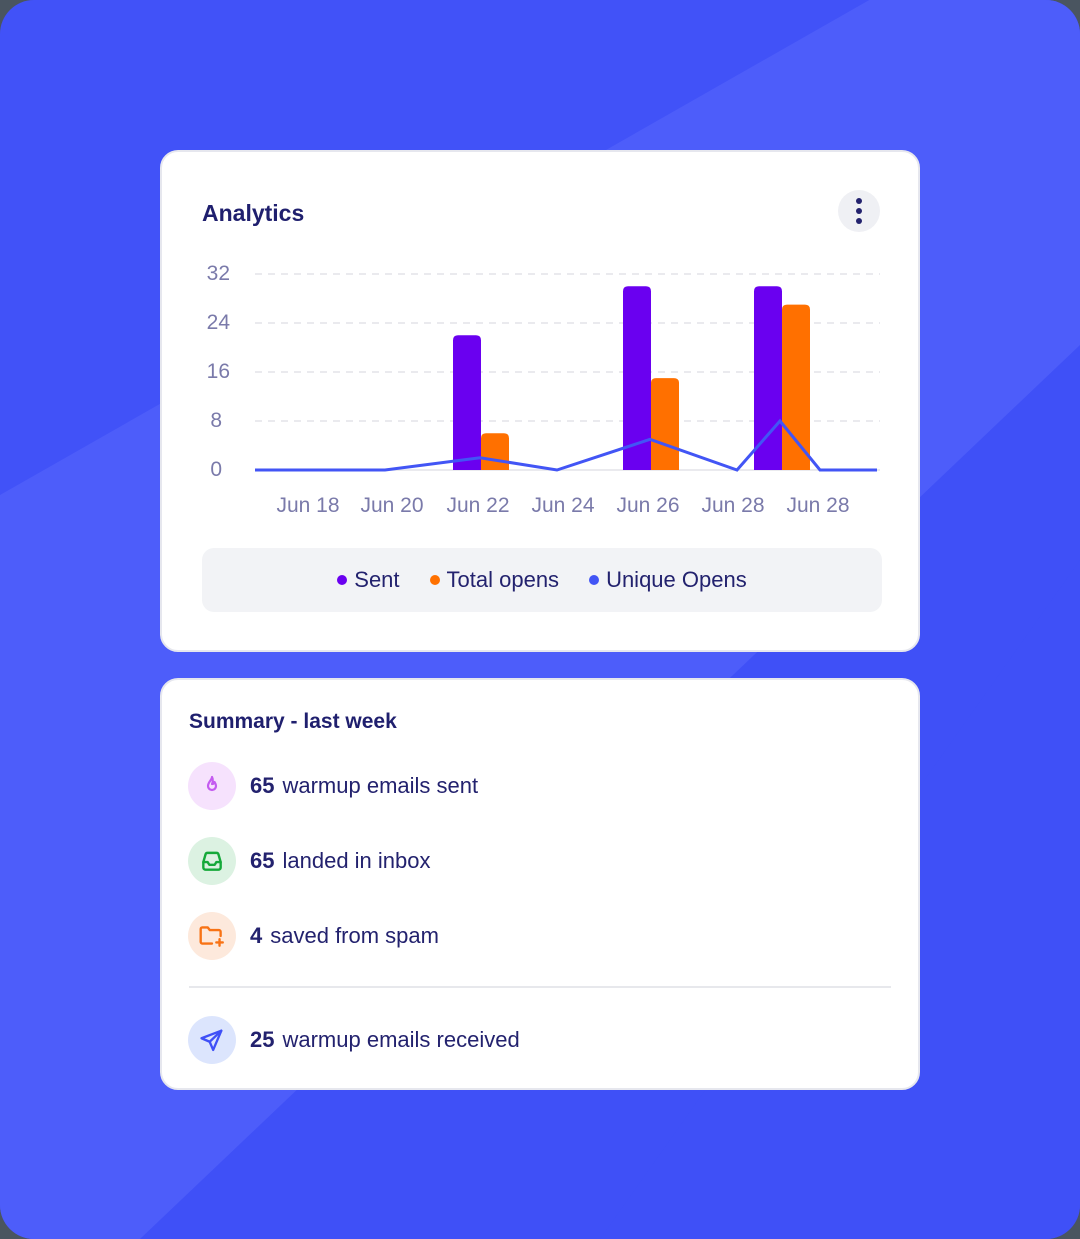  I want to click on send-icon, so click(212, 1040).